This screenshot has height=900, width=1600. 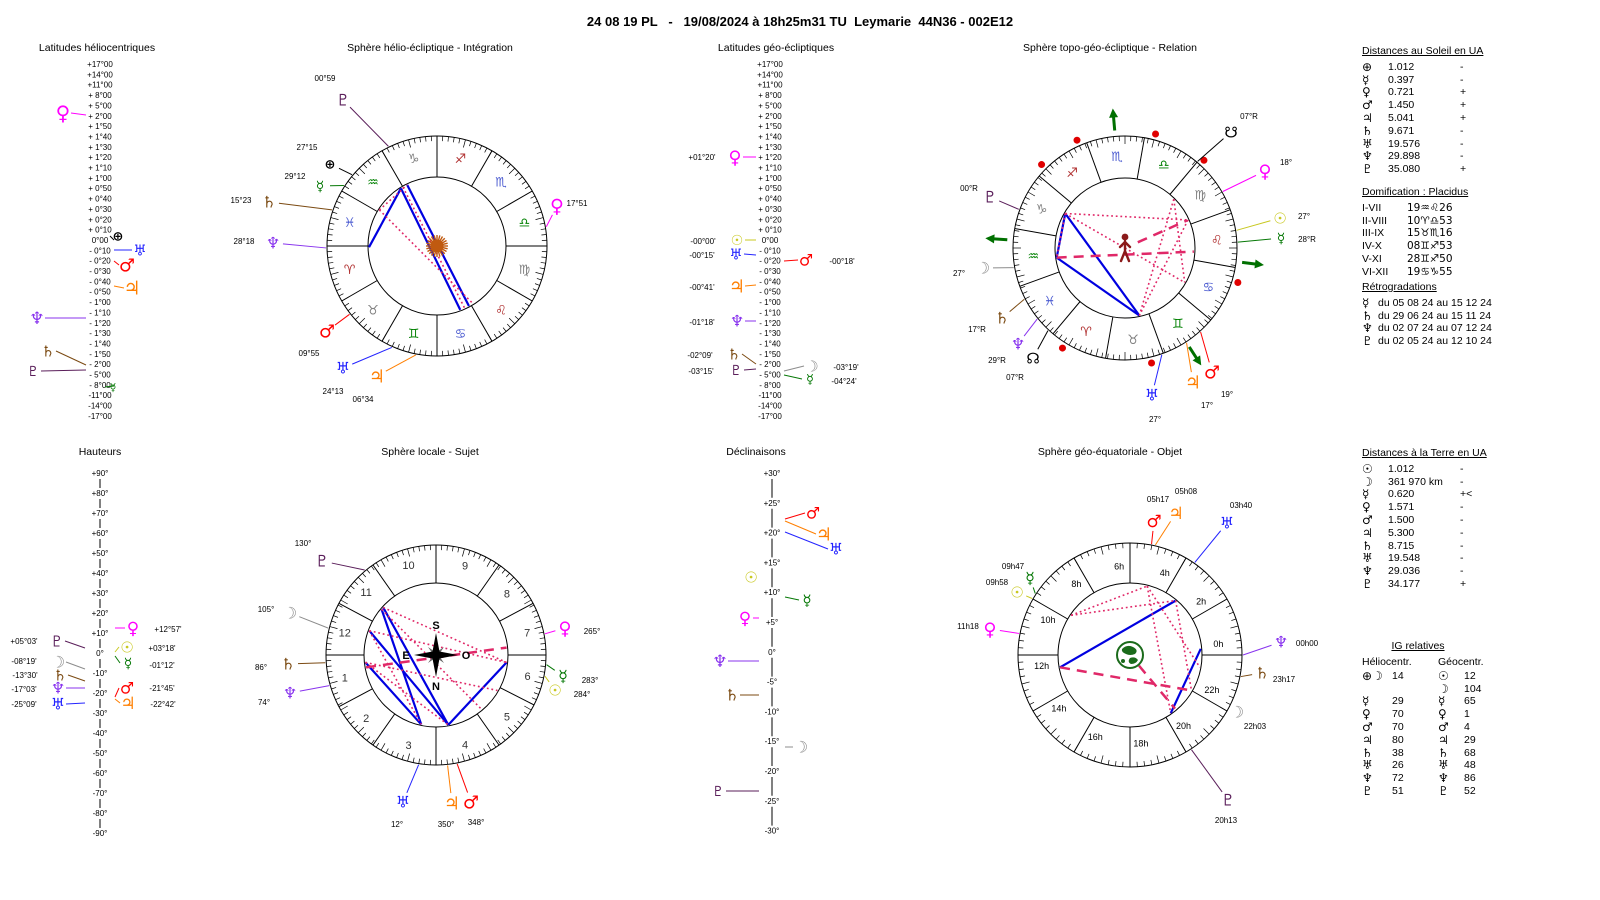 What do you see at coordinates (1375, 271) in the screenshot?
I see `table-cell: VI-XII` at bounding box center [1375, 271].